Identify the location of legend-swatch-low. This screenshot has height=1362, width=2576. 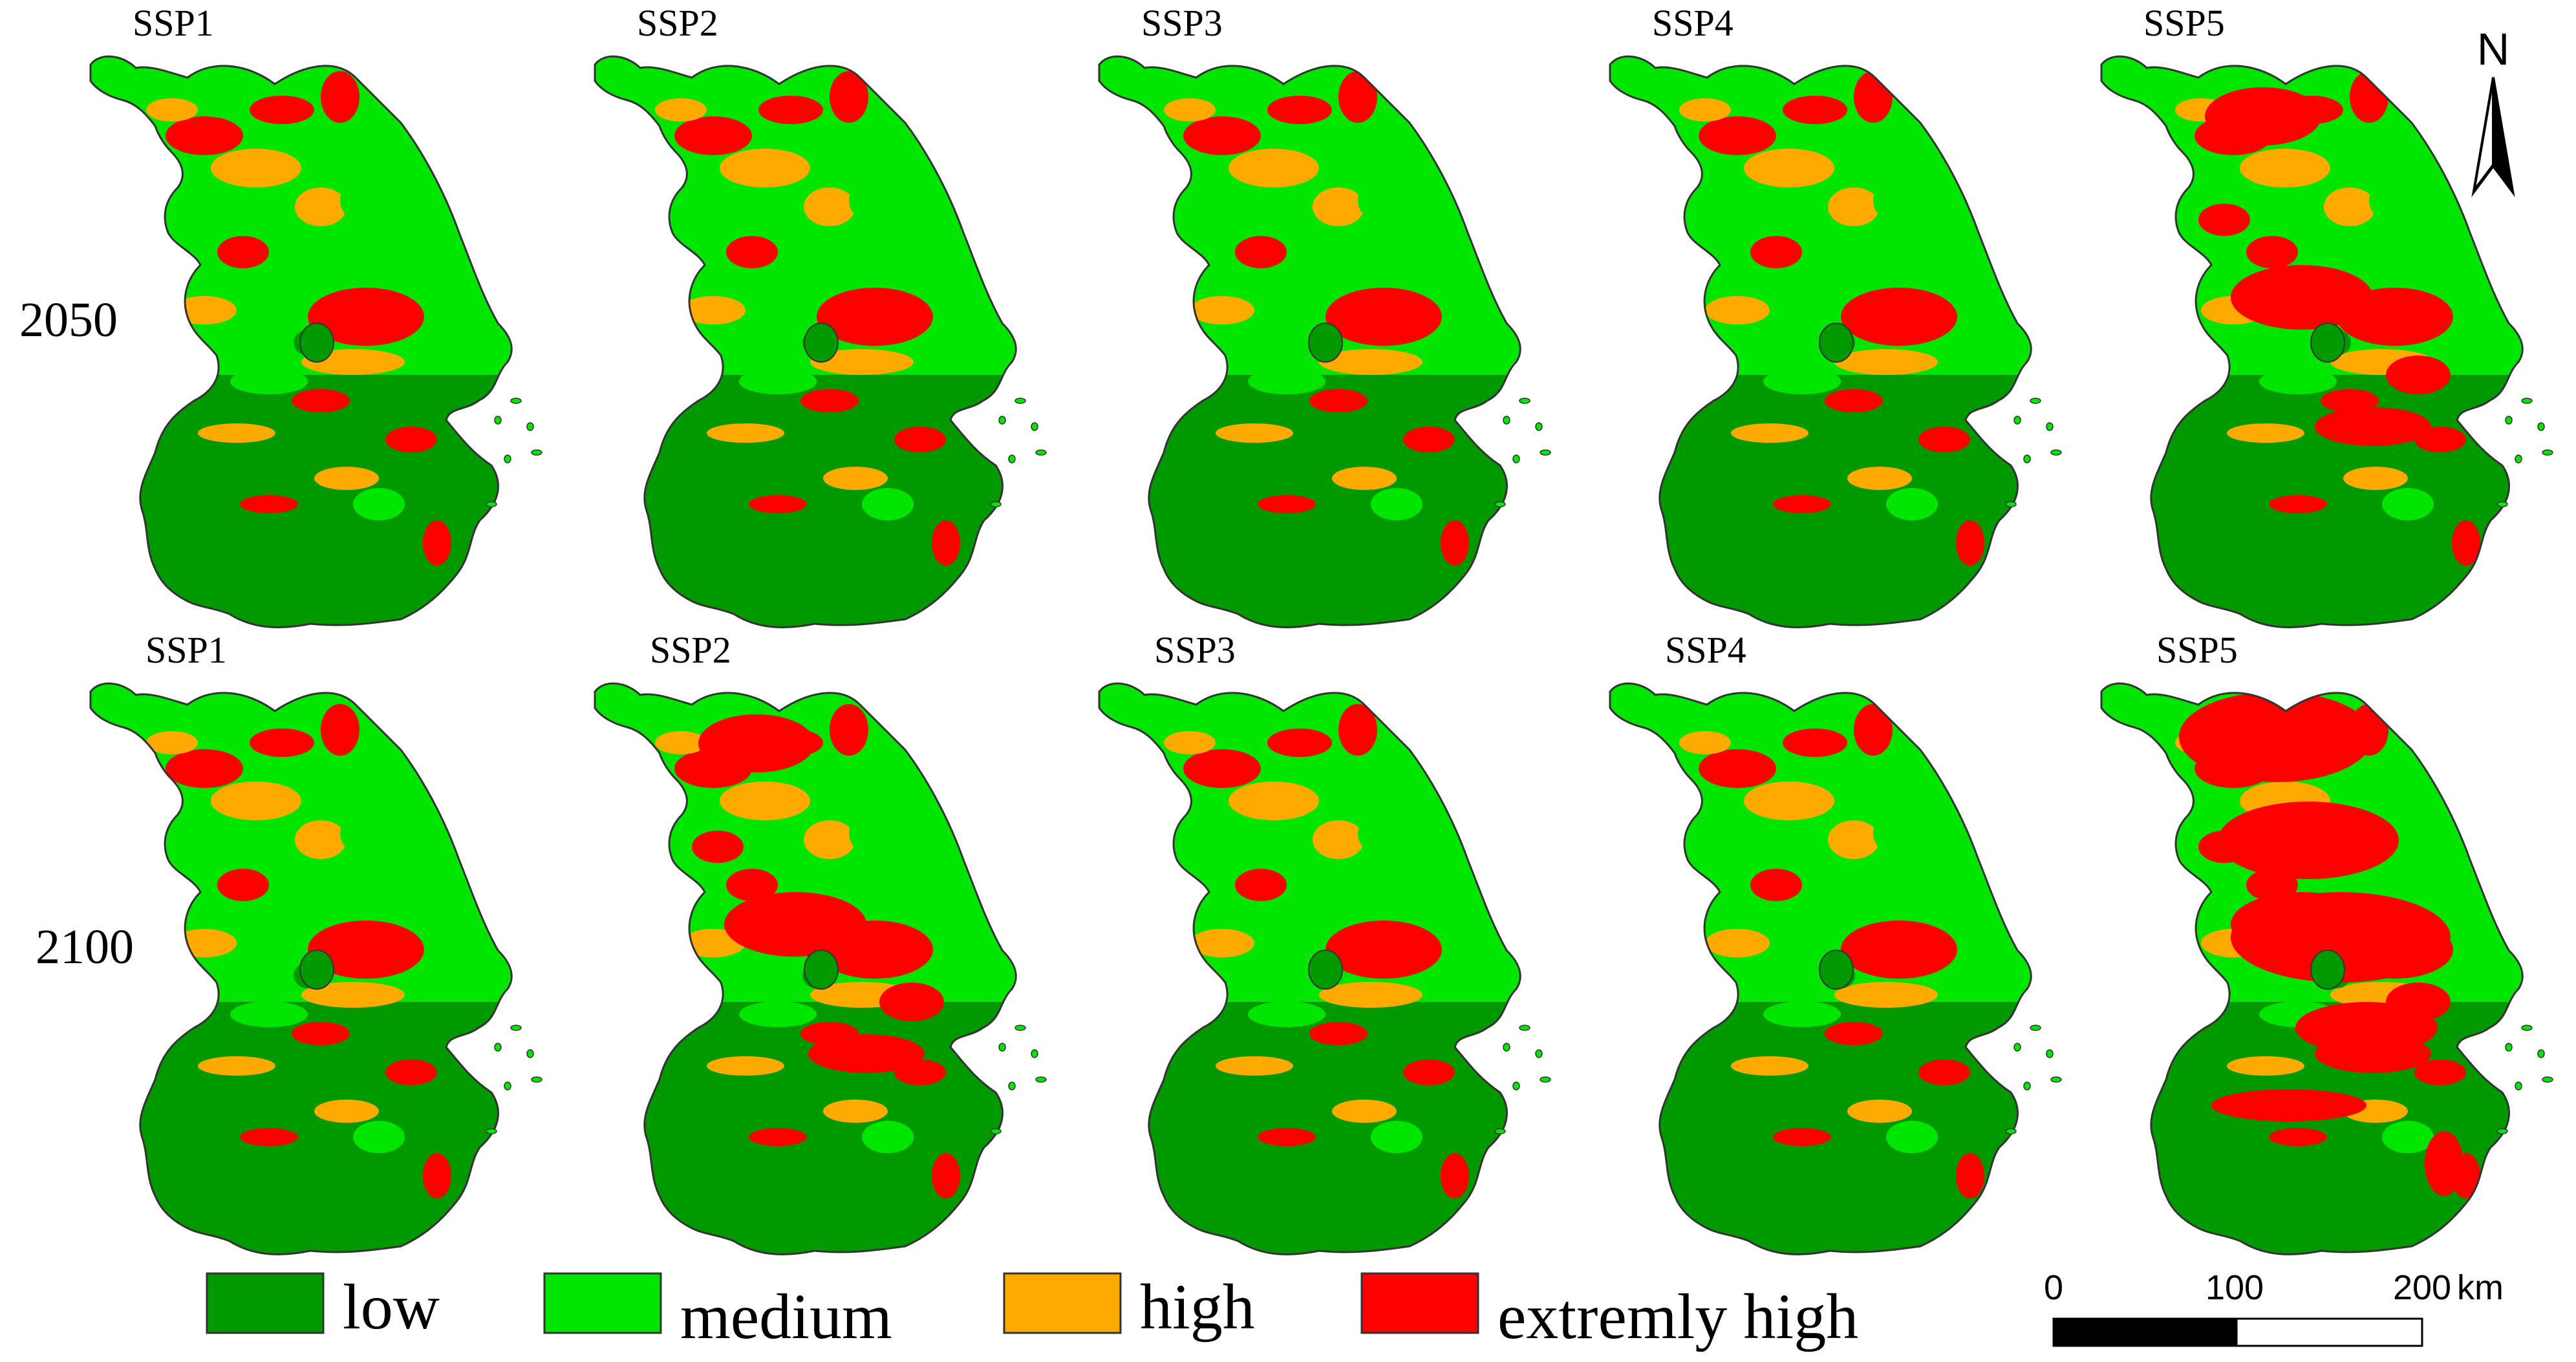
(265, 1303).